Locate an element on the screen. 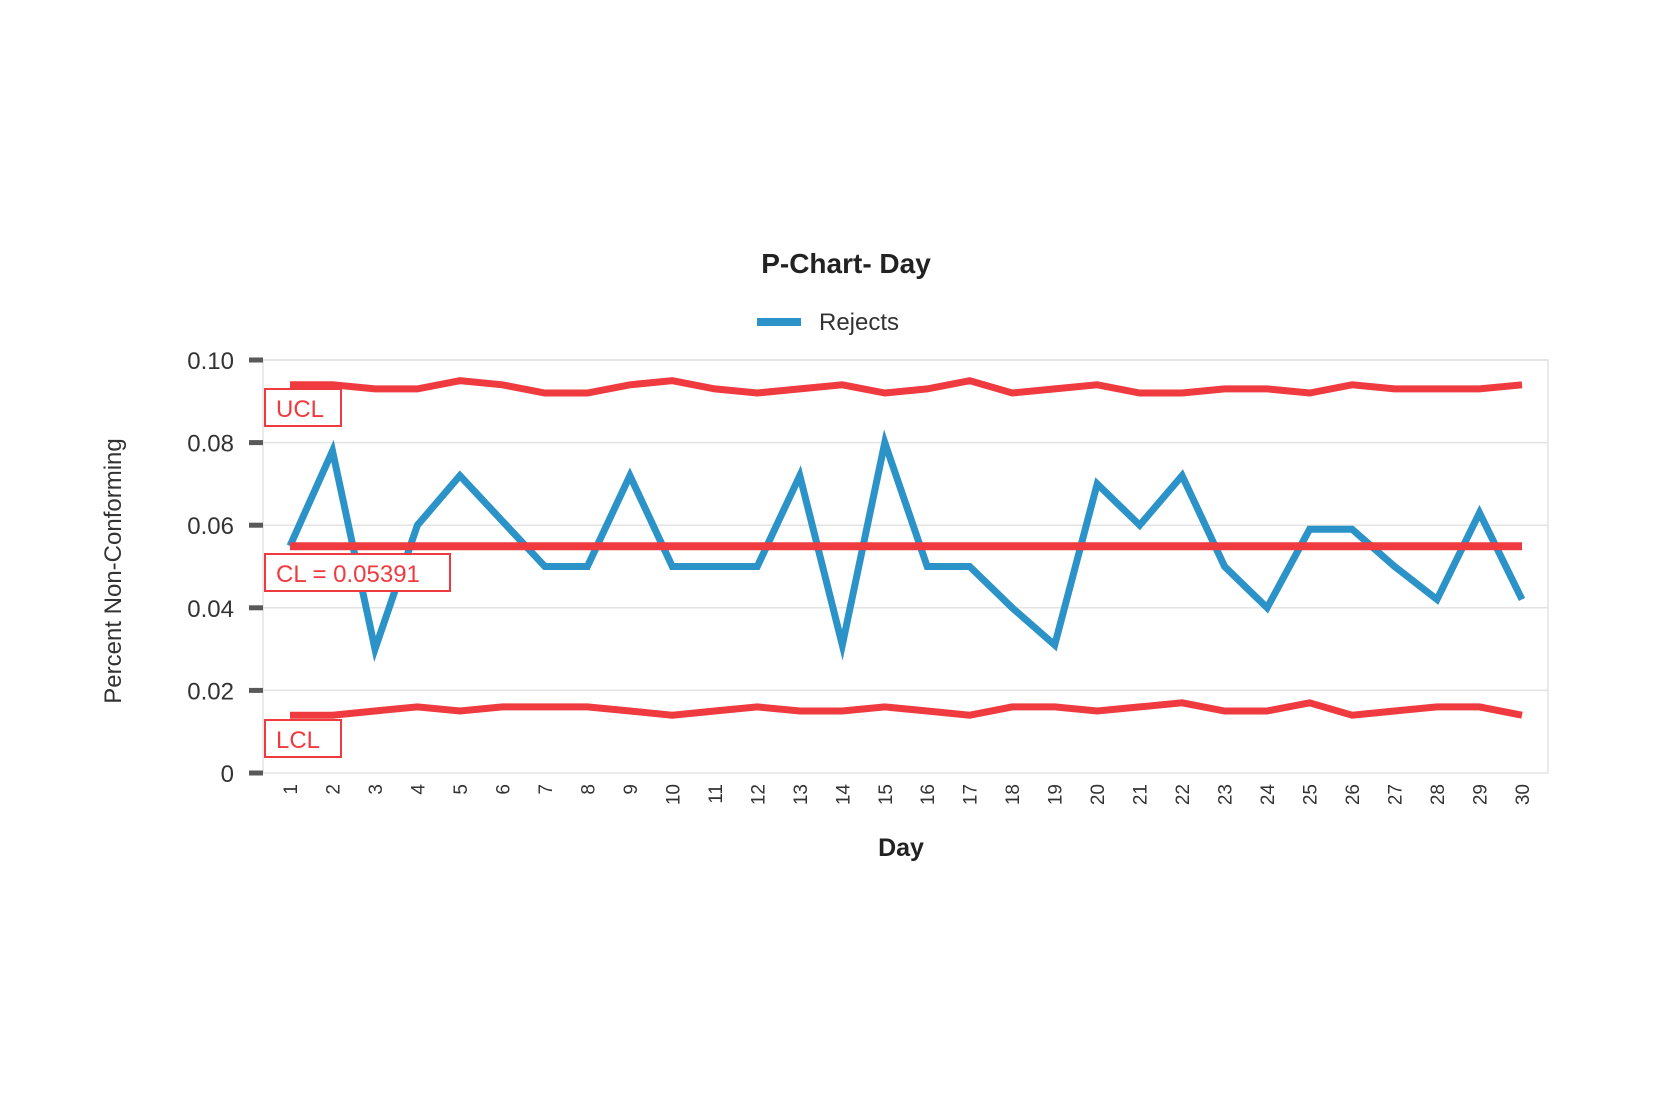 The image size is (1654, 1113). x-tick-label: 11 is located at coordinates (716, 794).